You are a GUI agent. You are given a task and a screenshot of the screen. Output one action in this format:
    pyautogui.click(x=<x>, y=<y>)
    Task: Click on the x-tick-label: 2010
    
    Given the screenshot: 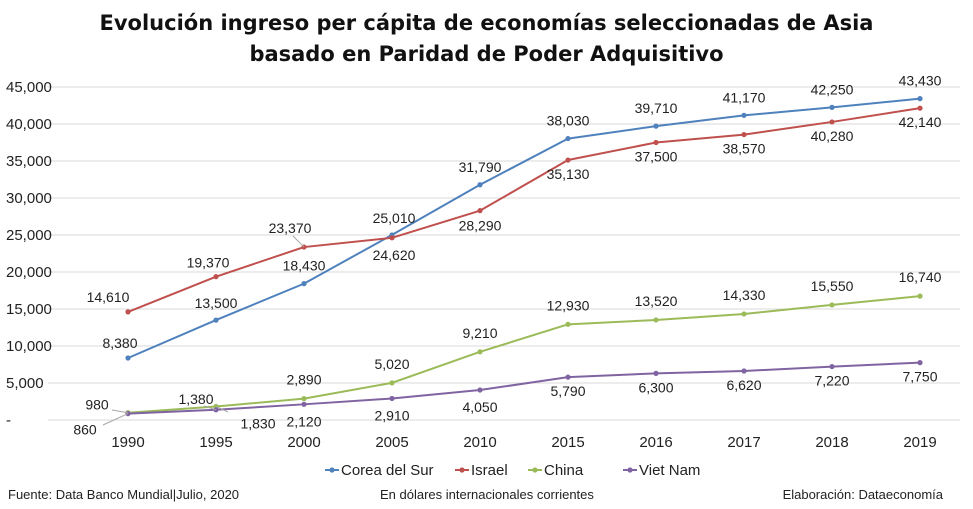 What is the action you would take?
    pyautogui.click(x=479, y=442)
    